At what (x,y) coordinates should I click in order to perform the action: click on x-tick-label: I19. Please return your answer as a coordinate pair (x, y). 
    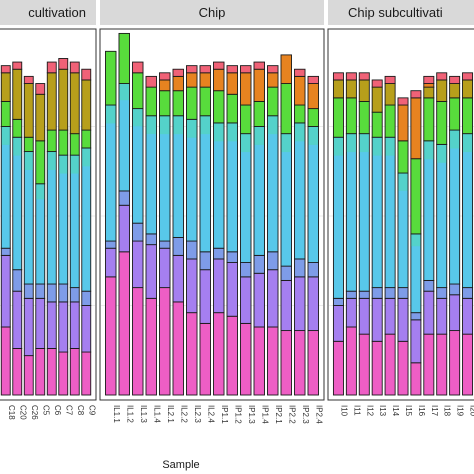
    Looking at the image, I should click on (460, 411).